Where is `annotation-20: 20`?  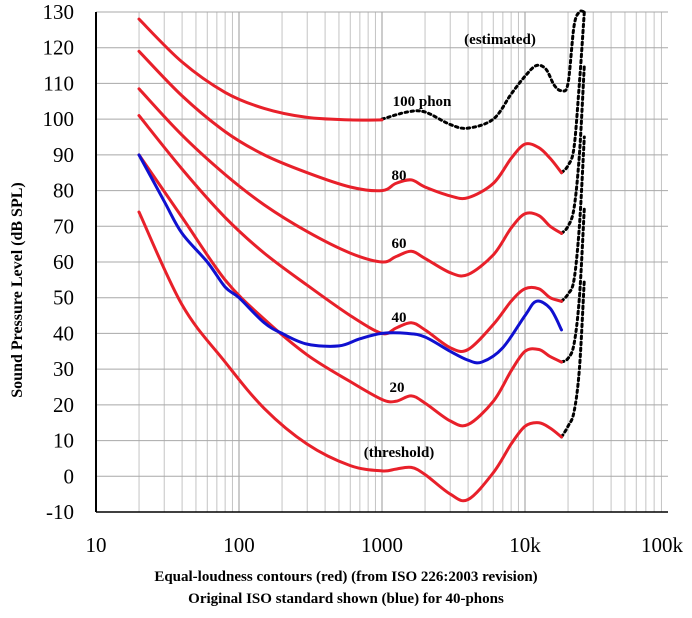 annotation-20: 20 is located at coordinates (397, 388).